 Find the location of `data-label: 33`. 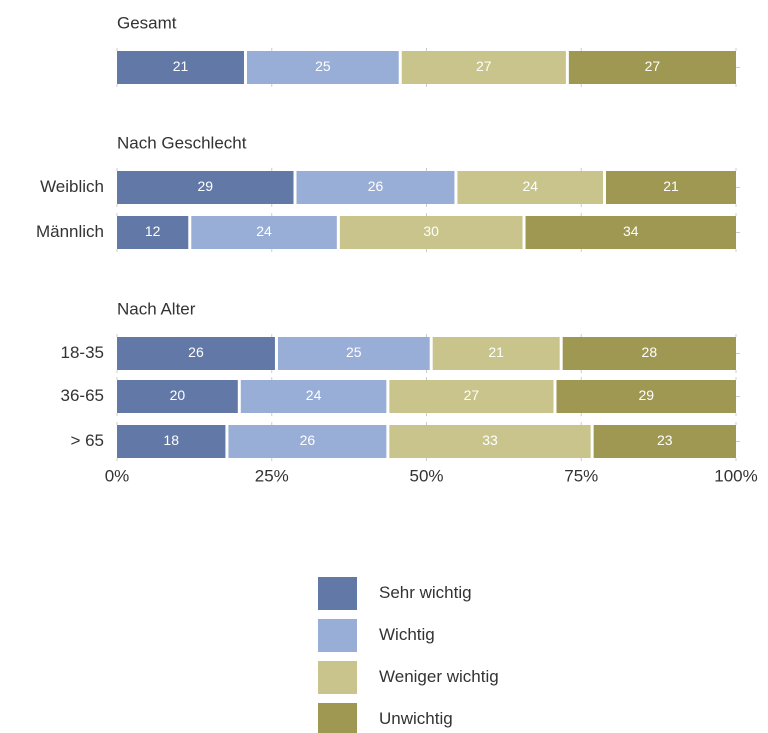

data-label: 33 is located at coordinates (490, 440).